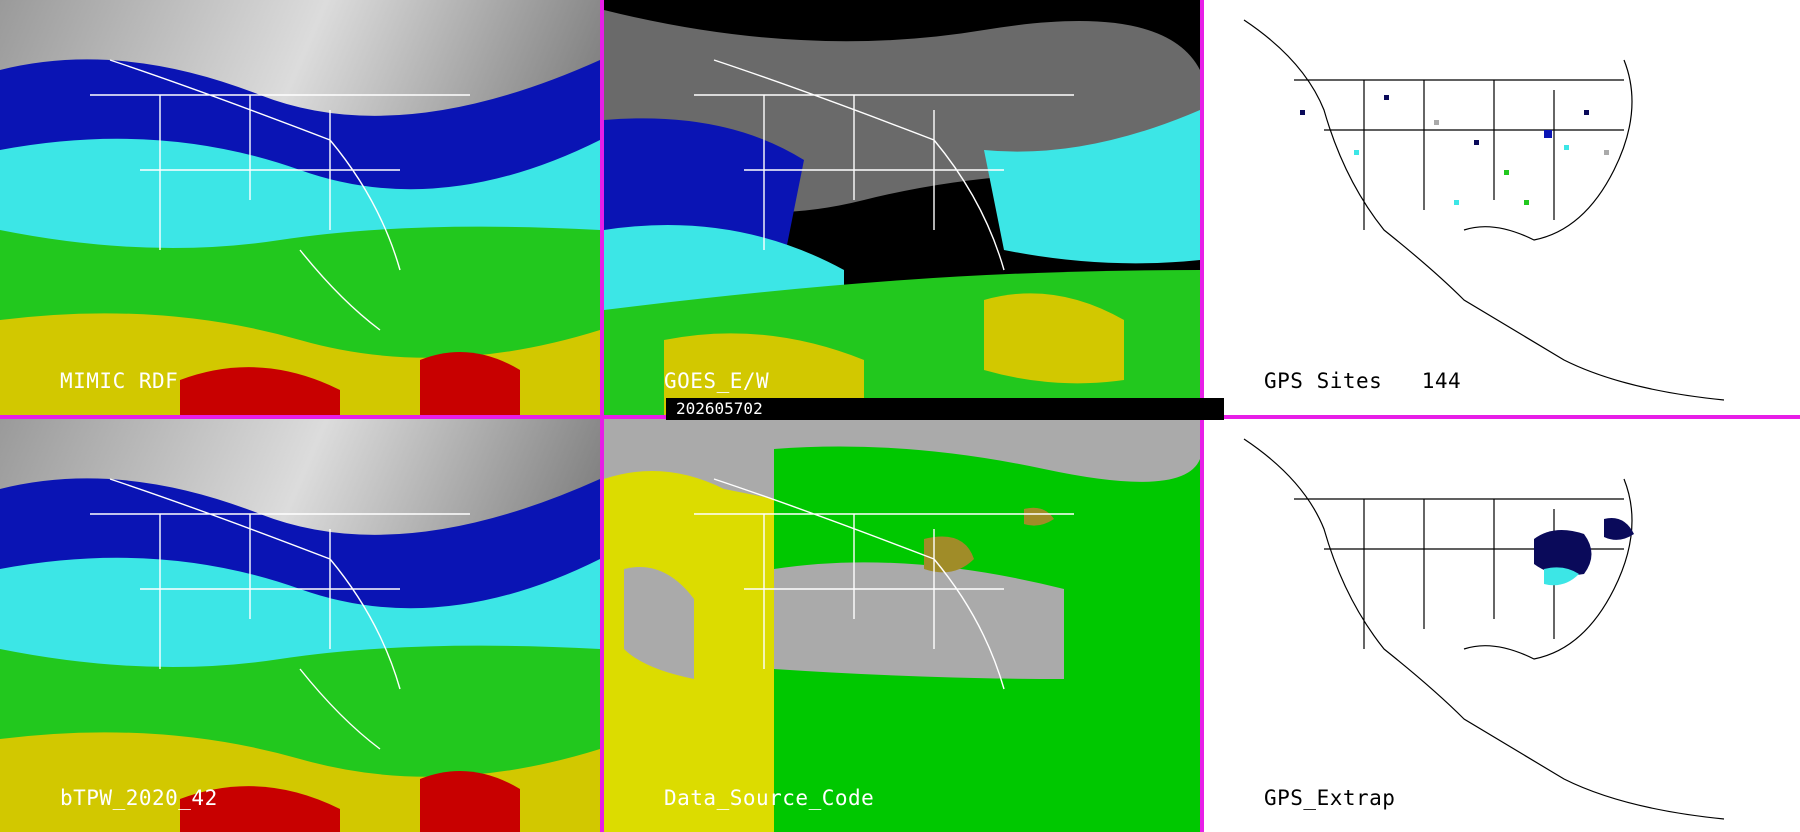  I want to click on timestamp-bar: 202605702, so click(945, 409).